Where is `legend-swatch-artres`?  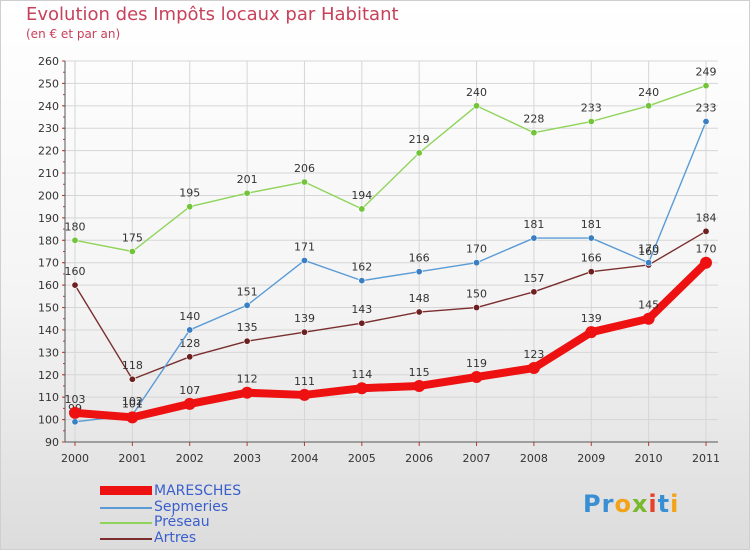
legend-swatch-artres is located at coordinates (126, 538).